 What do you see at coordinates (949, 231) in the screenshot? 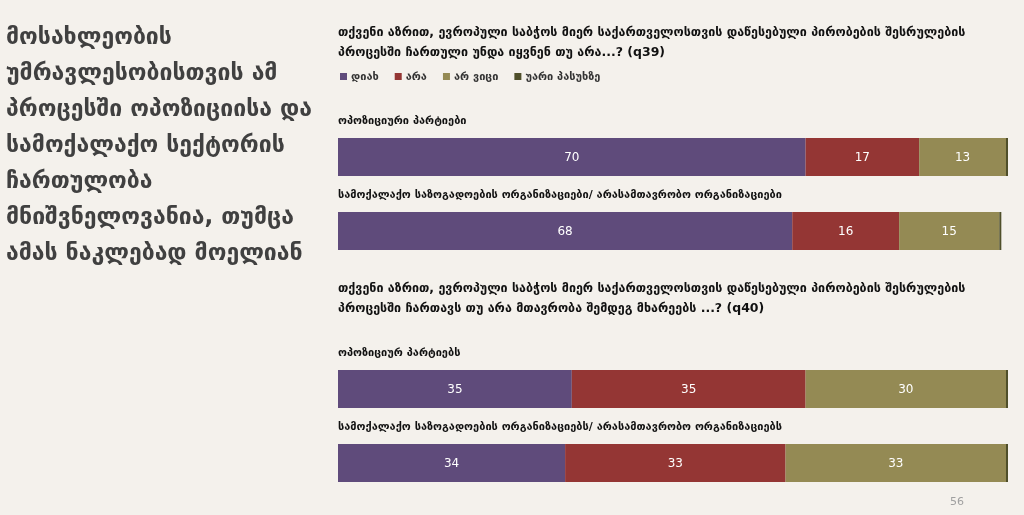
I see `data-label: 15` at bounding box center [949, 231].